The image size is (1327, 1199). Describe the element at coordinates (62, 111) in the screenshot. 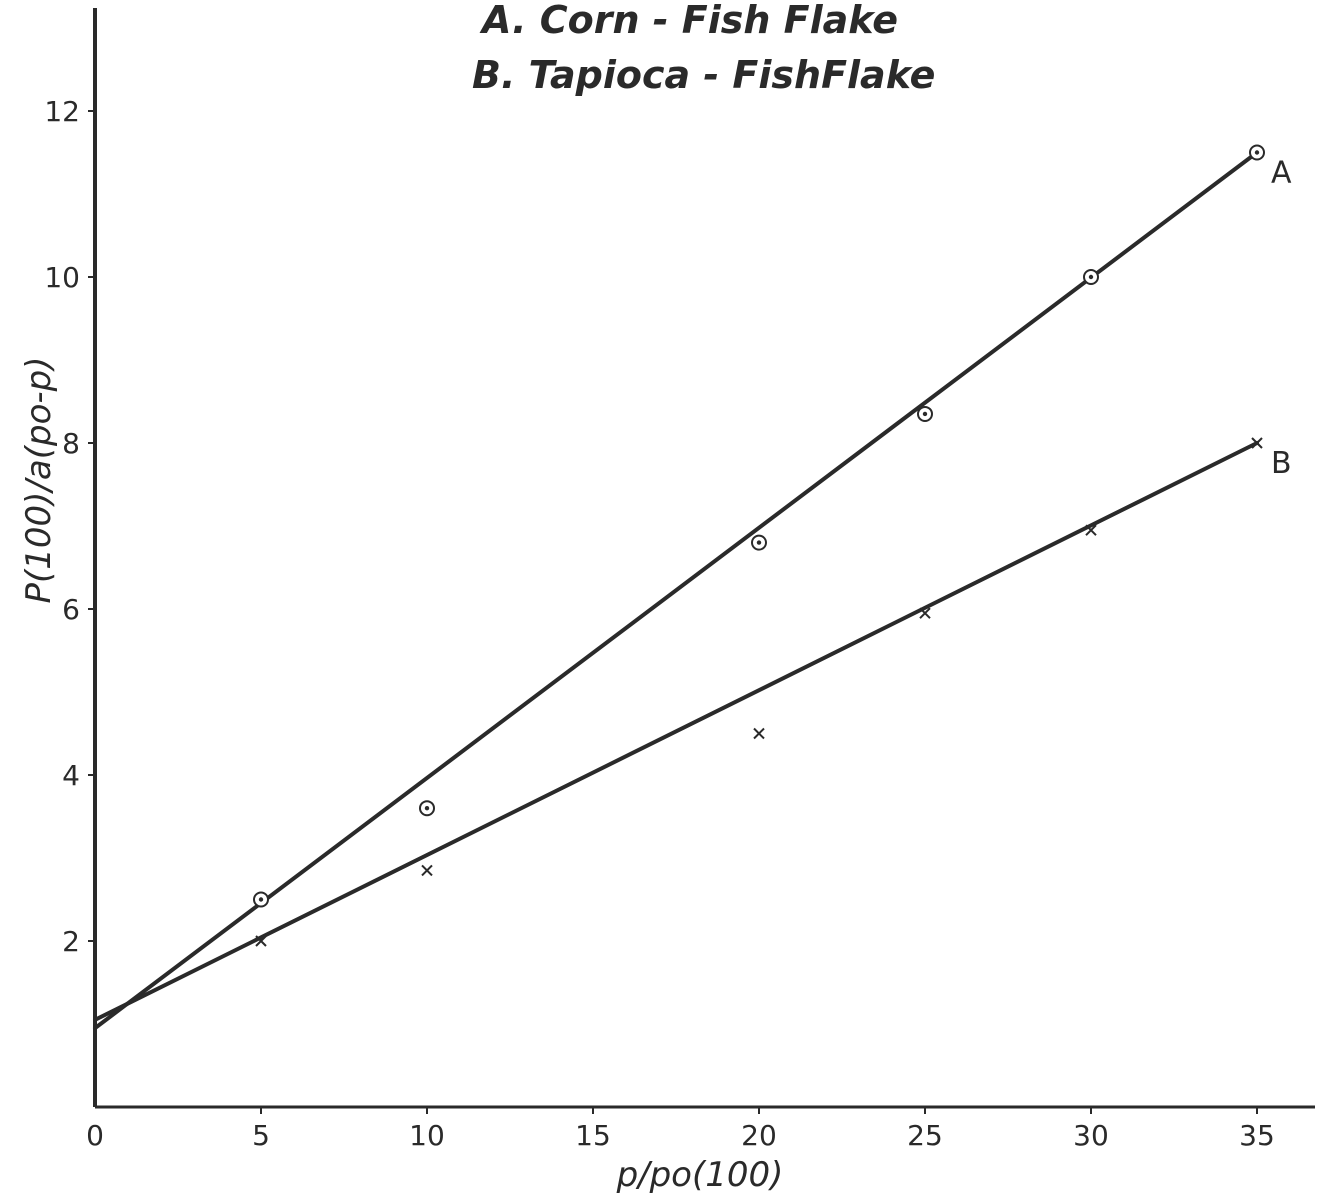

I see `y-tick-label: 12` at that location.